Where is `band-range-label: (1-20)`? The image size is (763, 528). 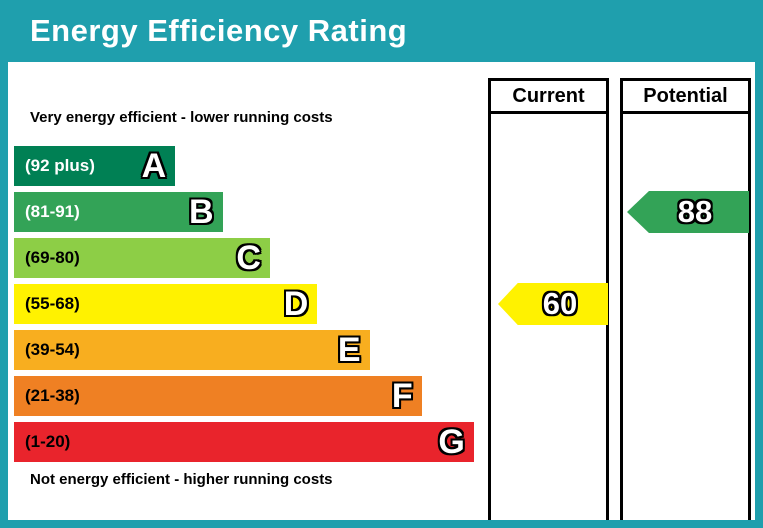
band-range-label: (1-20) is located at coordinates (48, 441).